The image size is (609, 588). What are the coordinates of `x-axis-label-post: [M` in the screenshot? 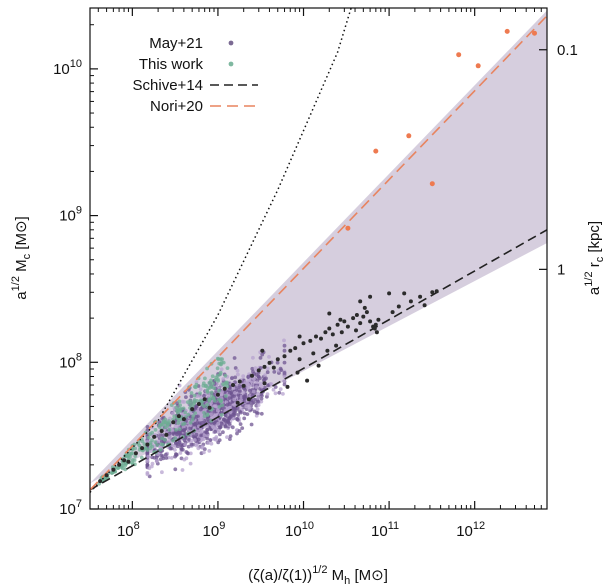 It's located at (360, 575).